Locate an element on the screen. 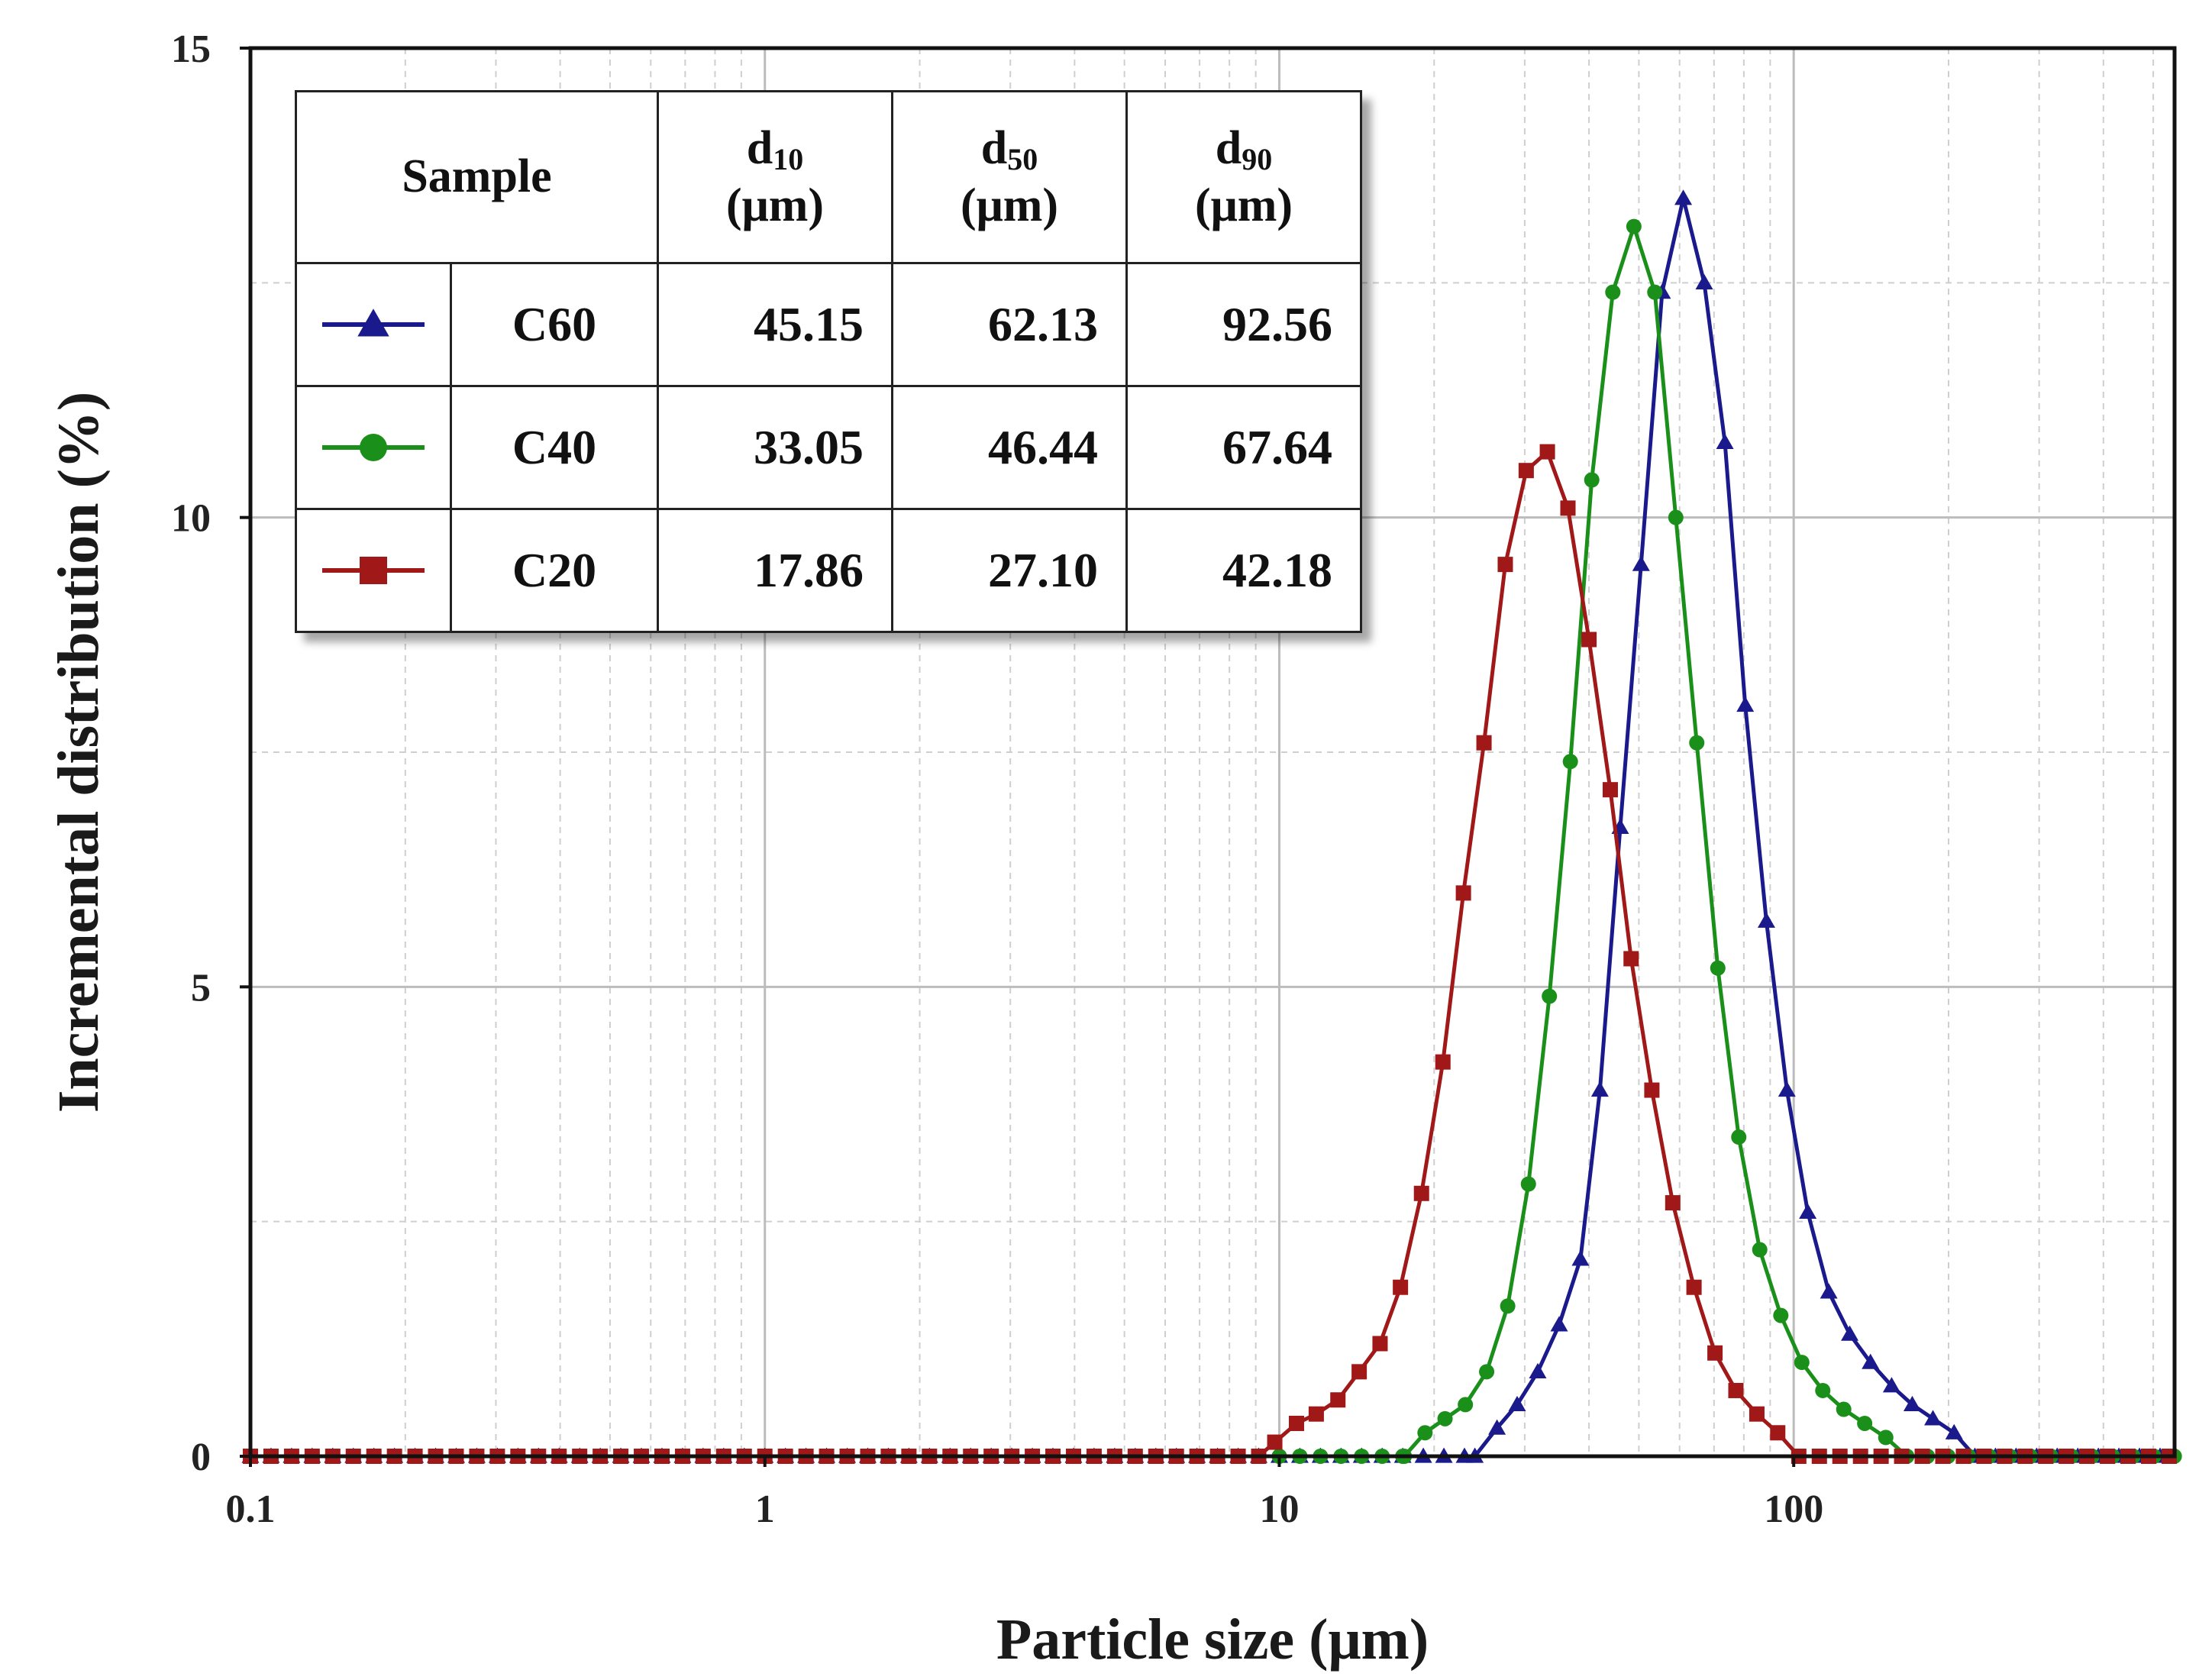  d10-header: d10 (μm) is located at coordinates (775, 177).